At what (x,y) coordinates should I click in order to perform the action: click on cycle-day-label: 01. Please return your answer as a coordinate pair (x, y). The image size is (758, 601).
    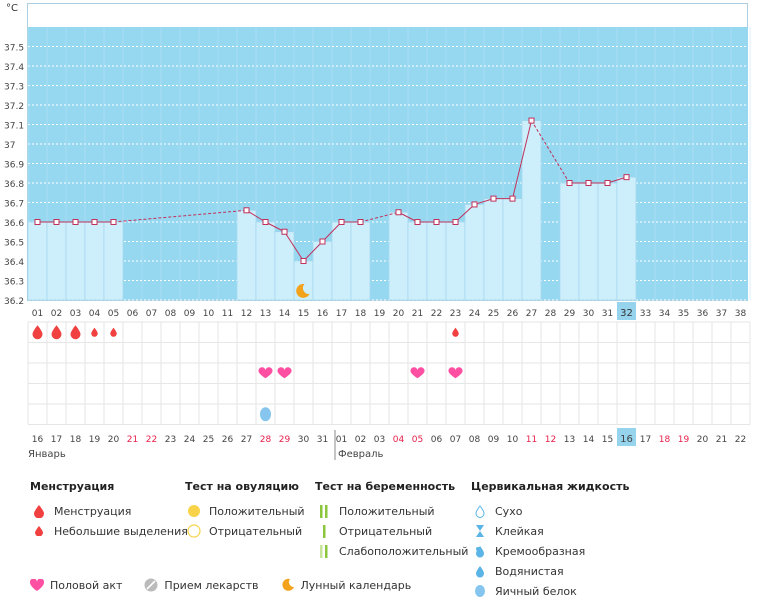
    Looking at the image, I should click on (37, 314).